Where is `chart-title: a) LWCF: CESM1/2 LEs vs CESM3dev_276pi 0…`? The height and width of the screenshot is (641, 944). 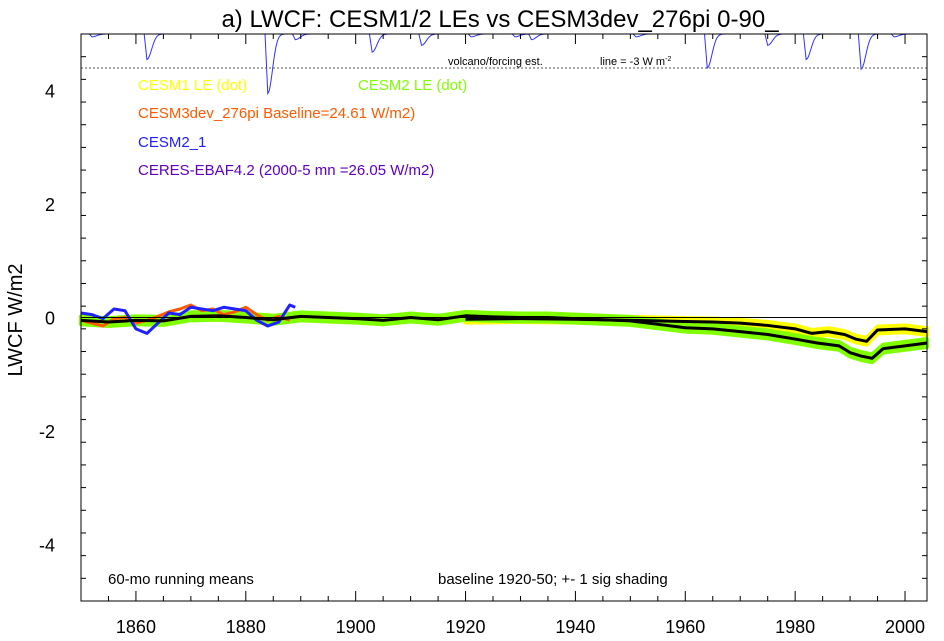 chart-title: a) LWCF: CESM1/2 LEs vs CESM3dev_276pi 0… is located at coordinates (500, 19).